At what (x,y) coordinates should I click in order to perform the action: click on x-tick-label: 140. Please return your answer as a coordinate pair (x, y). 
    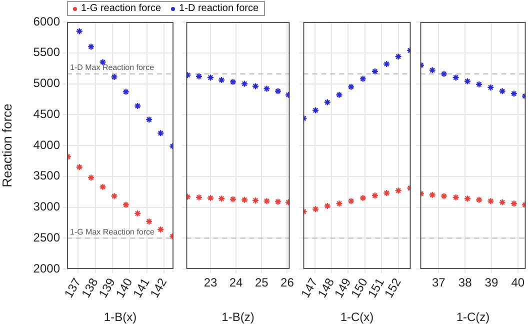
    Looking at the image, I should click on (124, 287).